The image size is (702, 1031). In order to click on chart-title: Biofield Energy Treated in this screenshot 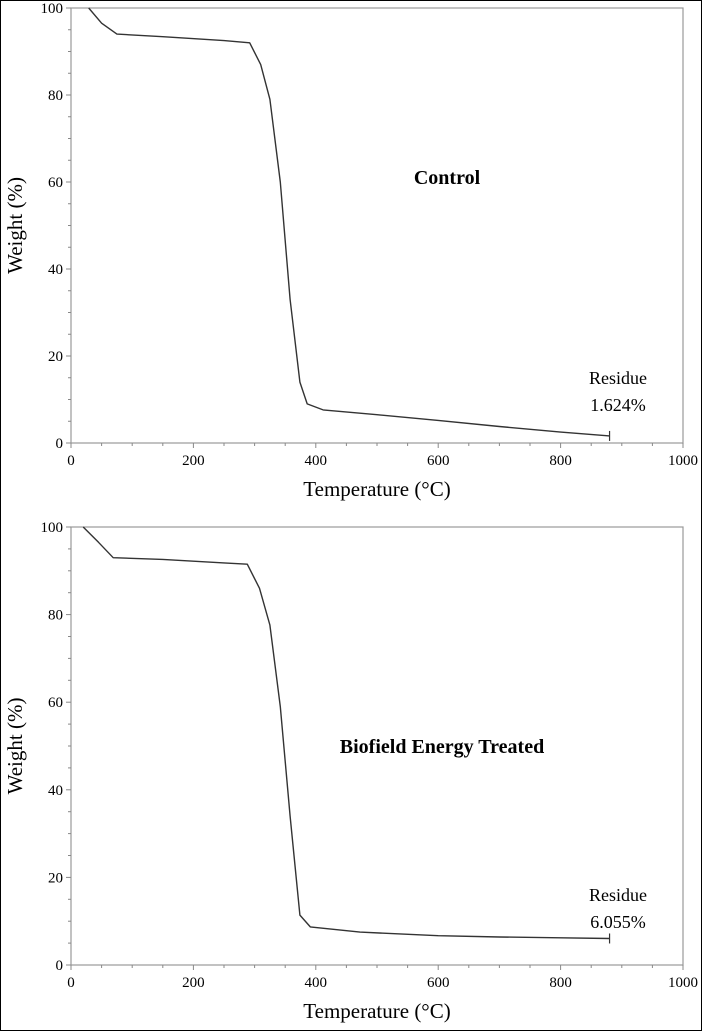, I will do `click(442, 747)`.